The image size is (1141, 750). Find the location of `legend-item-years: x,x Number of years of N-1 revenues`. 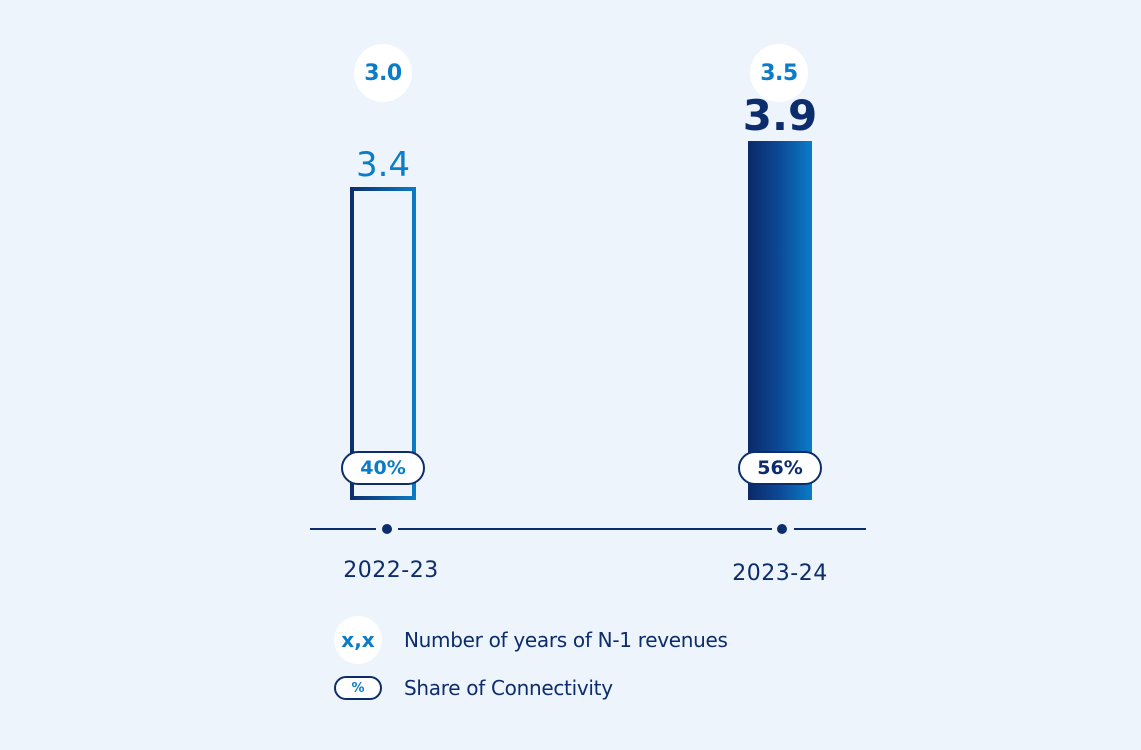

legend-item-years: x,x Number of years of N-1 revenues is located at coordinates (531, 640).